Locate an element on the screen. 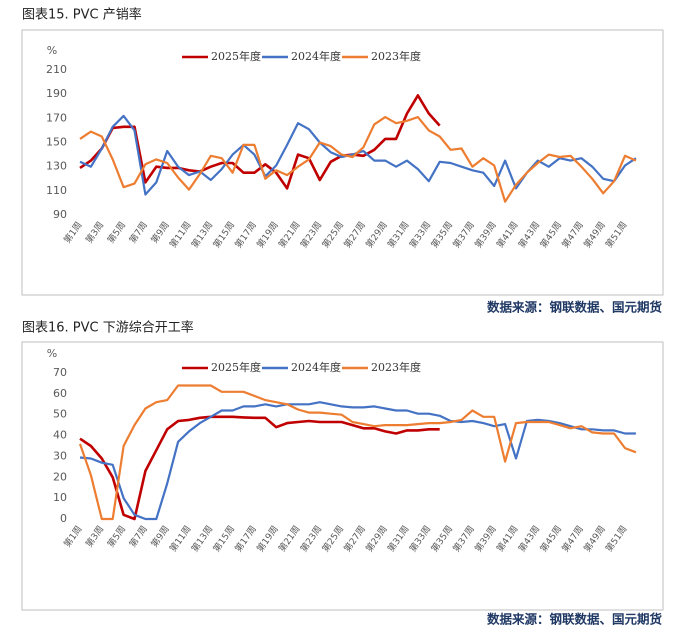  y-tick-label: 20 is located at coordinates (60, 476).